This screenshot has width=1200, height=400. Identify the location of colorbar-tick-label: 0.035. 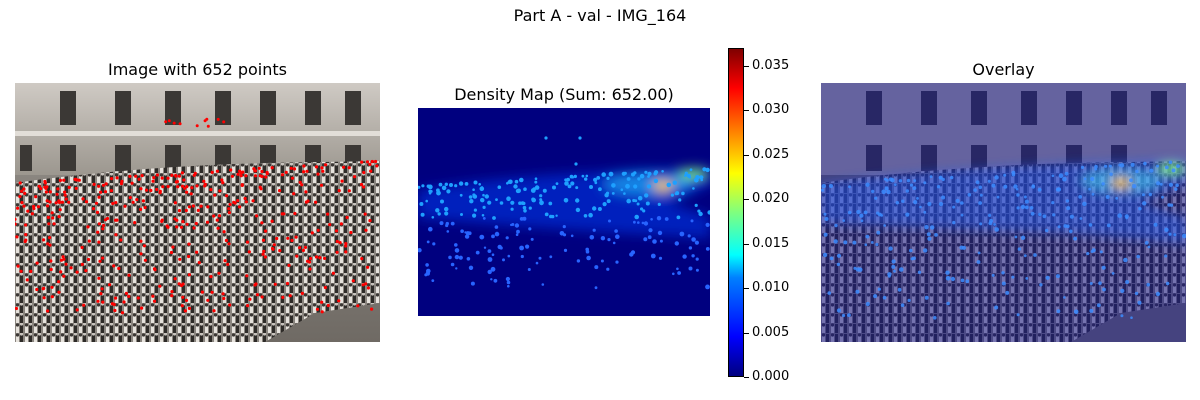
(771, 65).